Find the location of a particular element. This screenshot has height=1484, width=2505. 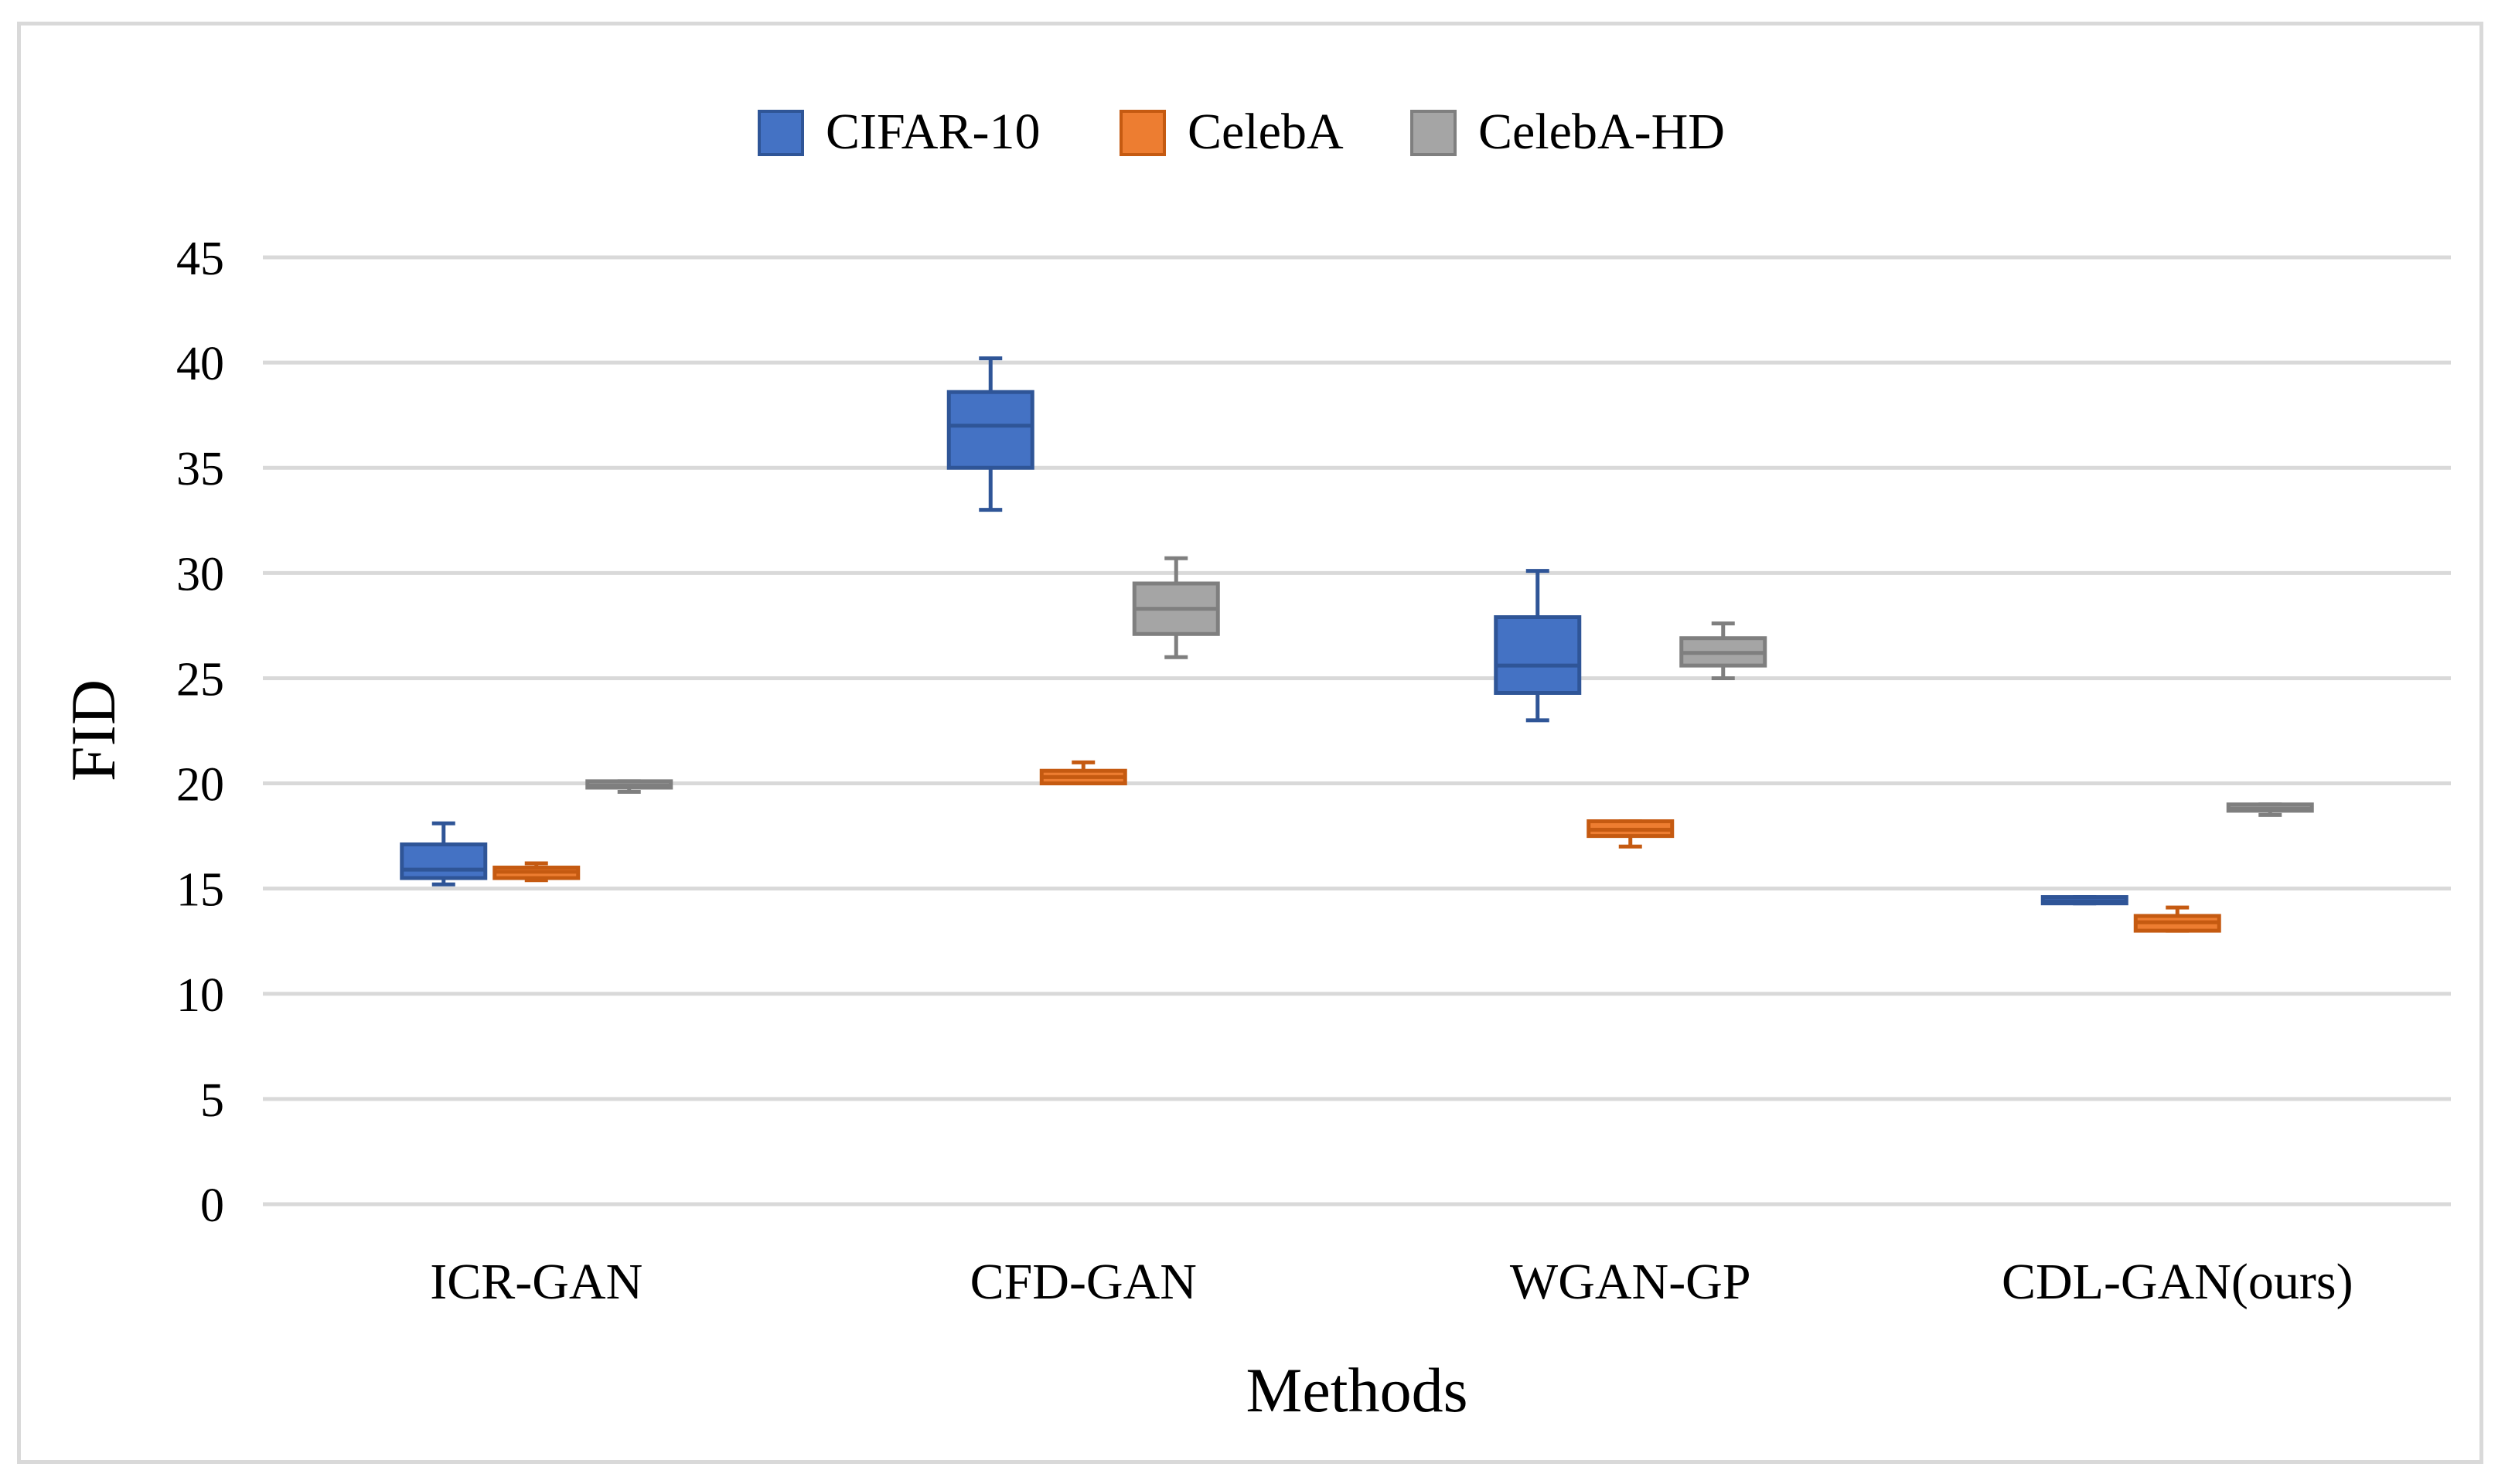

legend-swatch-cifar10 is located at coordinates (781, 133).